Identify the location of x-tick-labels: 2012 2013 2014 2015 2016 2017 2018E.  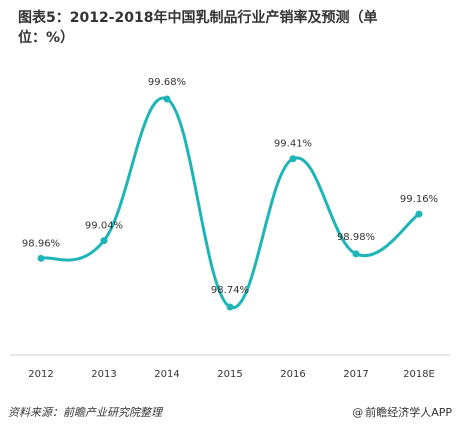
(231, 374).